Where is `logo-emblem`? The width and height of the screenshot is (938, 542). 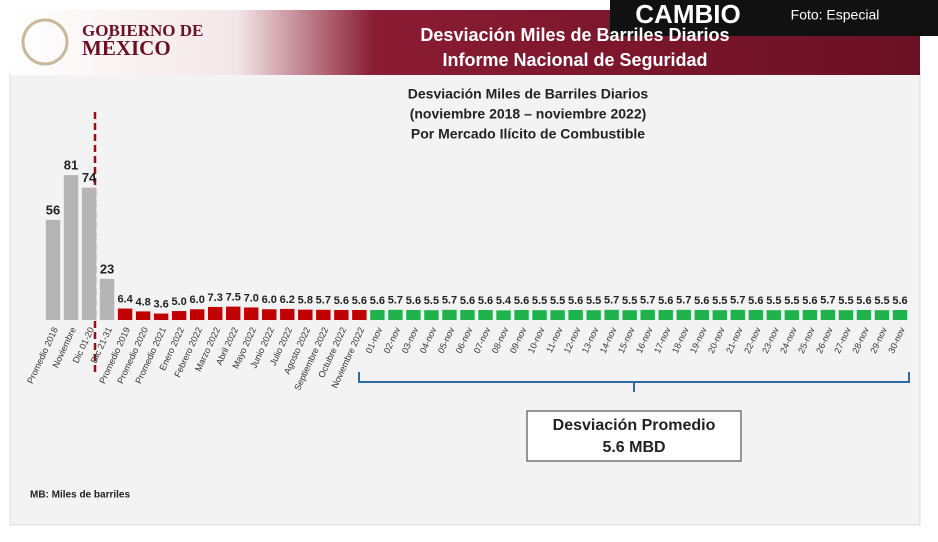
logo-emblem is located at coordinates (45, 42).